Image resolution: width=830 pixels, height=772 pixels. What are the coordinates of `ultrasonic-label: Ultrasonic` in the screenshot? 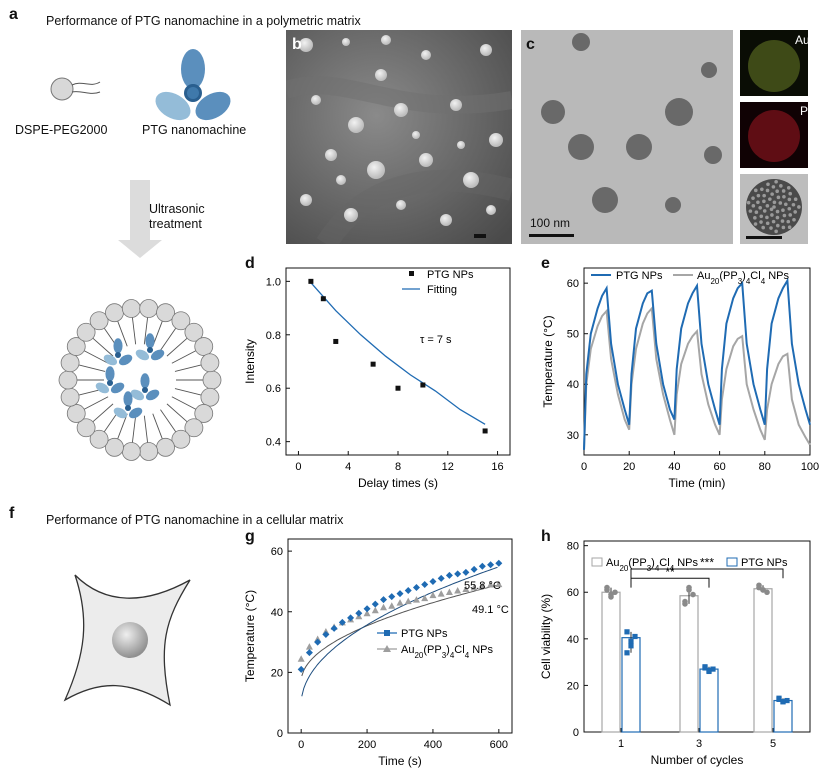 It's located at (177, 209).